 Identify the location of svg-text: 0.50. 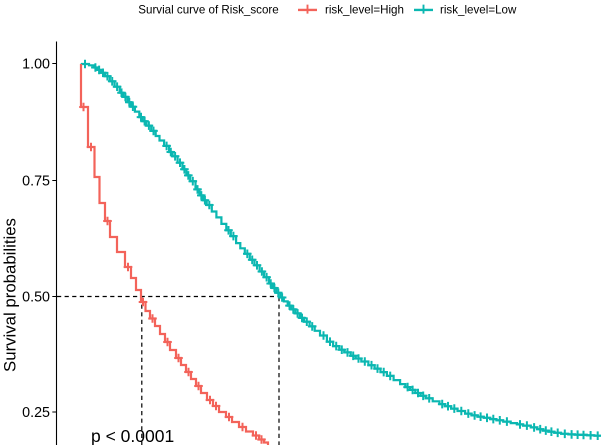
(36, 298).